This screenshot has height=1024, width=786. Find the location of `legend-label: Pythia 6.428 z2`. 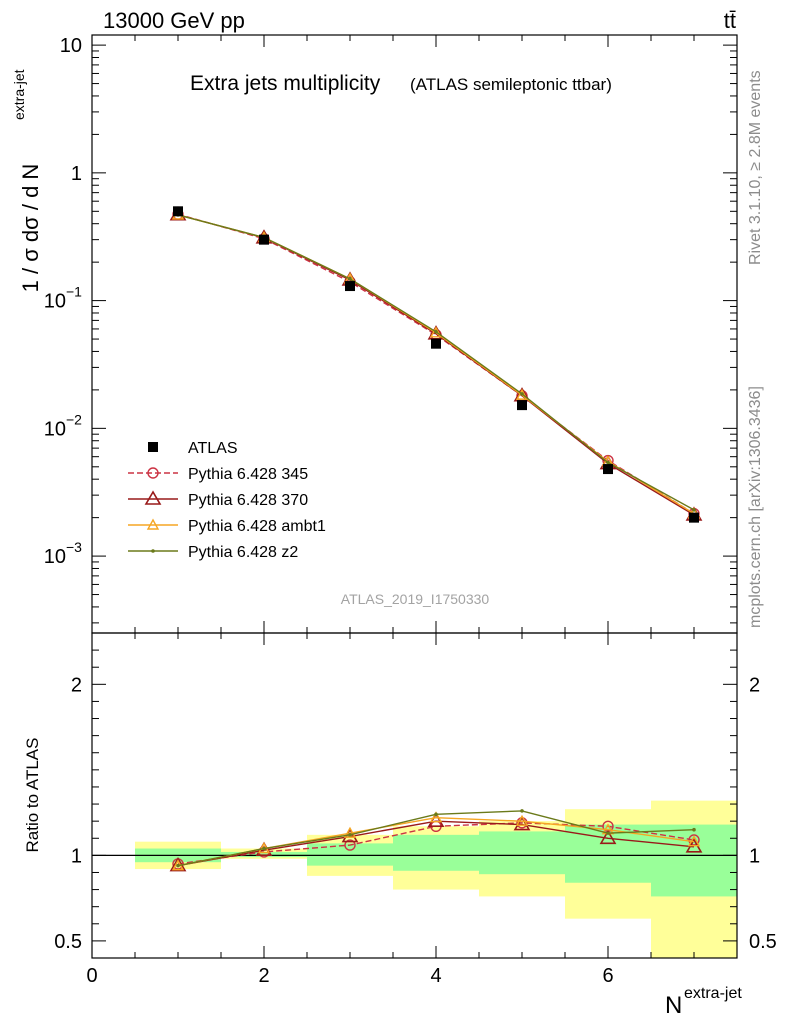

legend-label: Pythia 6.428 z2 is located at coordinates (243, 552).